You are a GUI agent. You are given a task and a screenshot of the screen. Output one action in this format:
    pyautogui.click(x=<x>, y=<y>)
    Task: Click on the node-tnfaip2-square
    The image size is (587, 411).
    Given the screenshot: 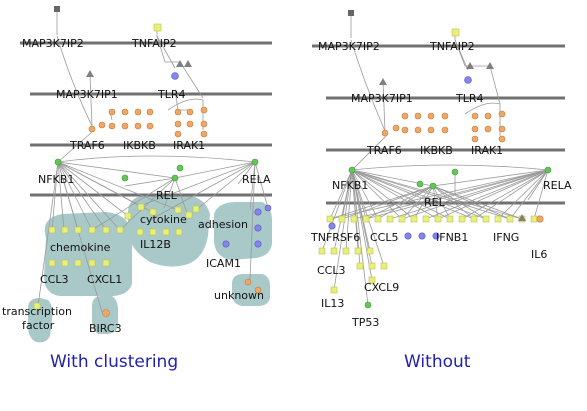 What is the action you would take?
    pyautogui.click(x=157, y=27)
    